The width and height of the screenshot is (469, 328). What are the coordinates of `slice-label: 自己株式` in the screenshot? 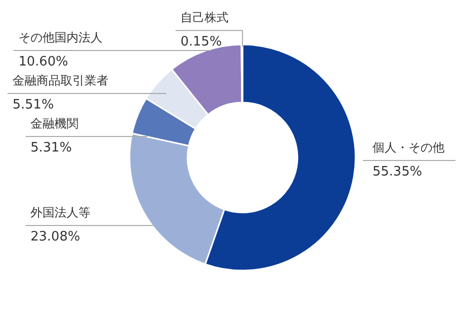 It's located at (204, 17).